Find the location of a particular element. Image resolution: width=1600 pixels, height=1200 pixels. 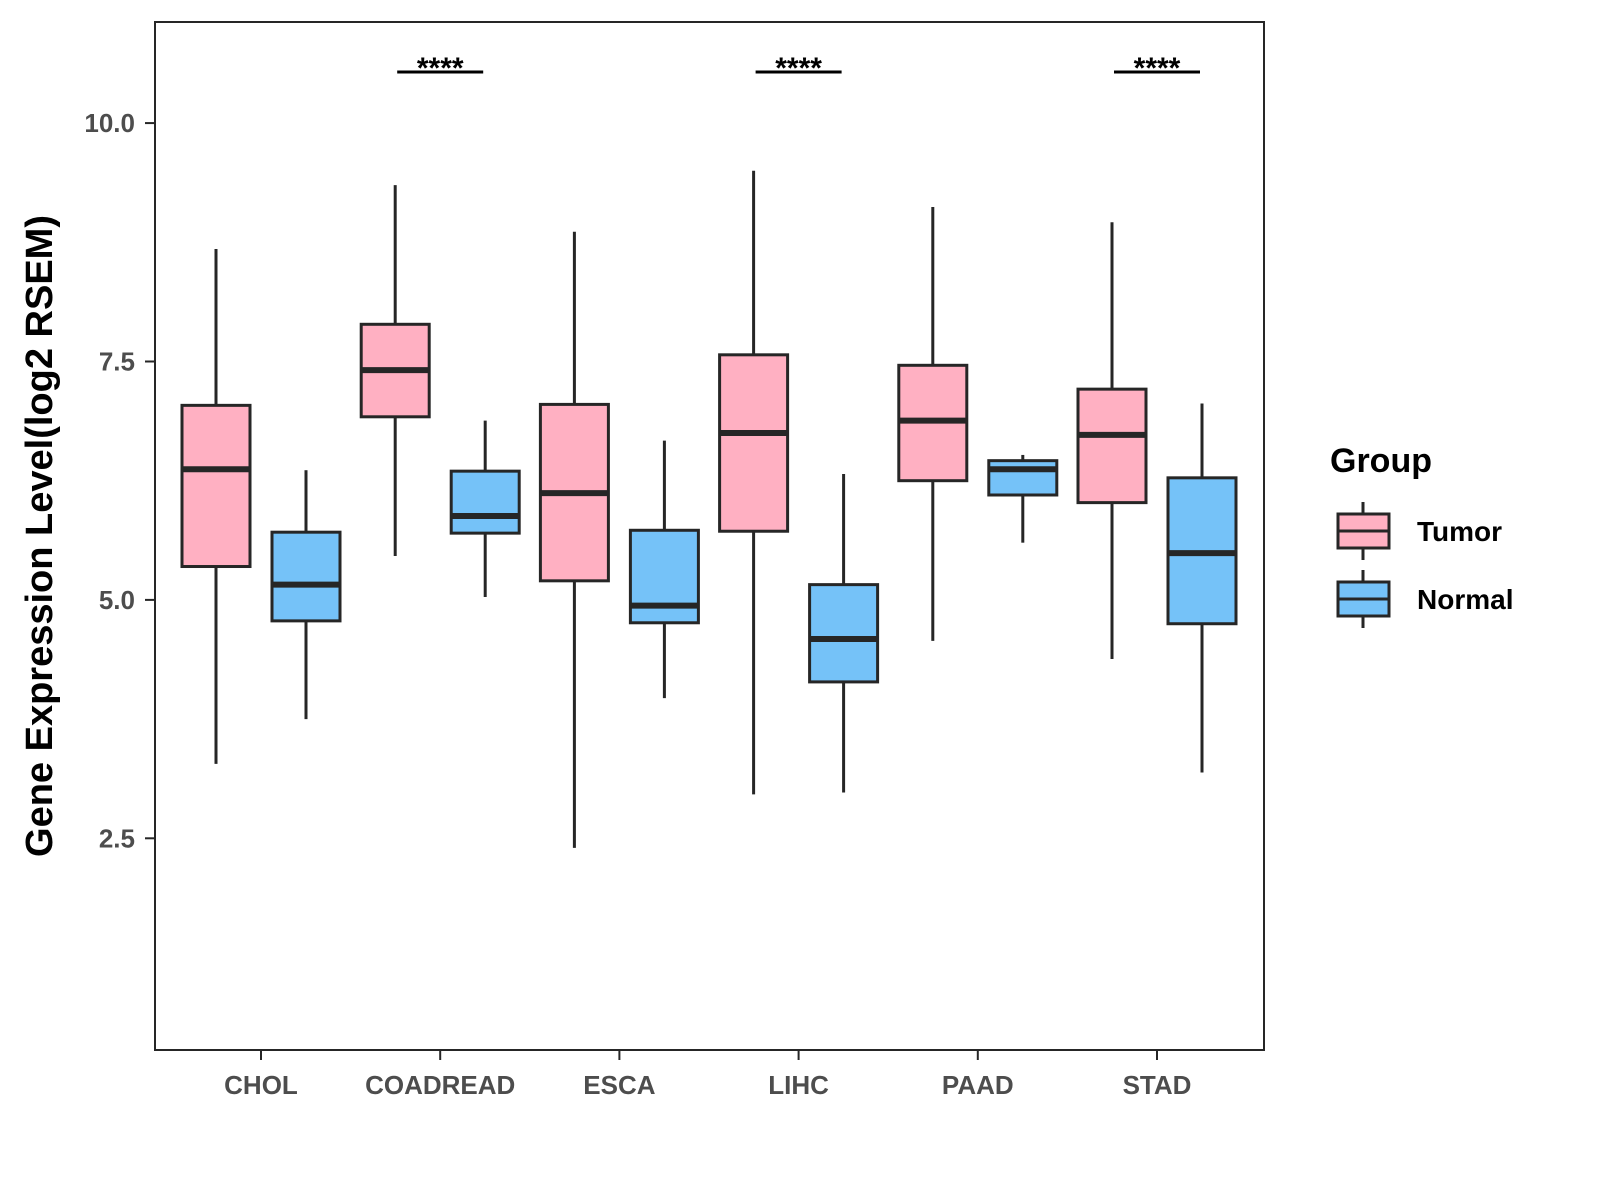

box-tumor-lihc is located at coordinates (754, 482).